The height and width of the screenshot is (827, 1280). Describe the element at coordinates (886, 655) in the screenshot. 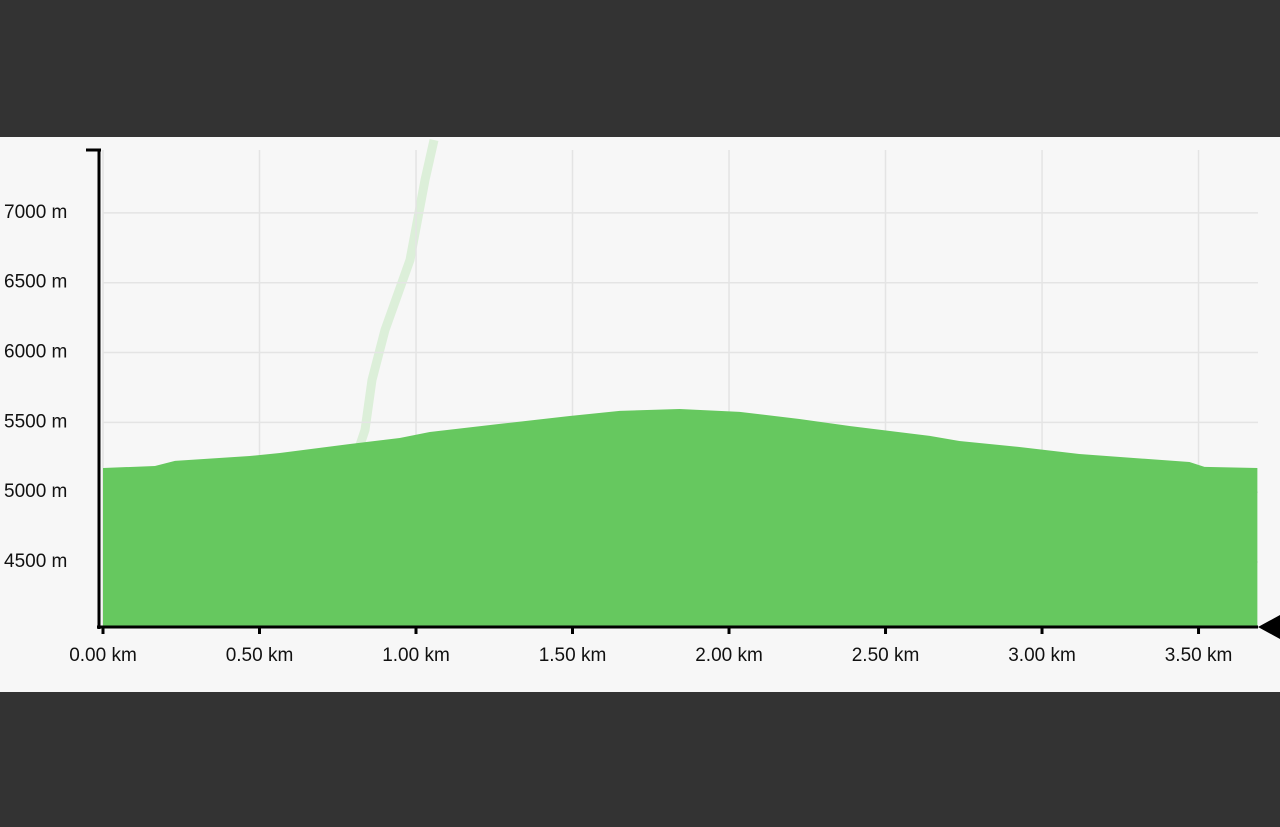

I see `x-tick-label: 2.50 km` at that location.